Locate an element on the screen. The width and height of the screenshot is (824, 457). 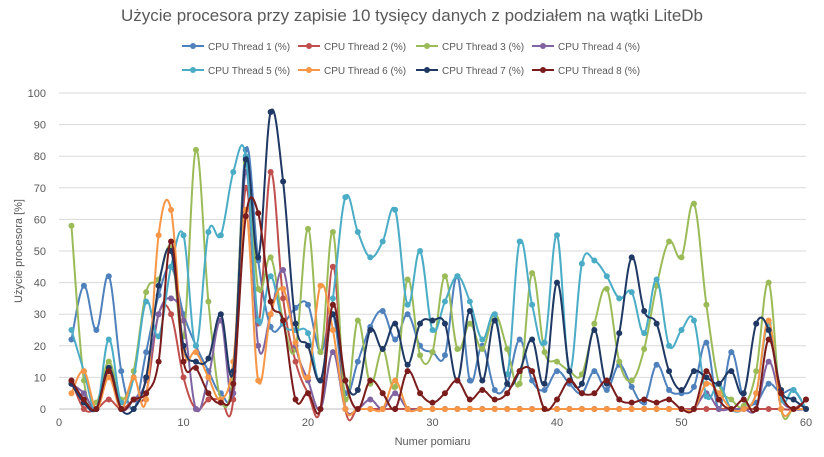
x-tick-label: 50 is located at coordinates (681, 423).